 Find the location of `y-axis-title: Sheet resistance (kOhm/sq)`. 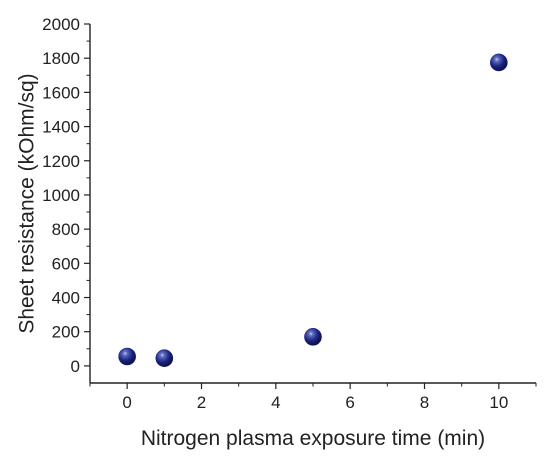

y-axis-title: Sheet resistance (kOhm/sq) is located at coordinates (26, 203).